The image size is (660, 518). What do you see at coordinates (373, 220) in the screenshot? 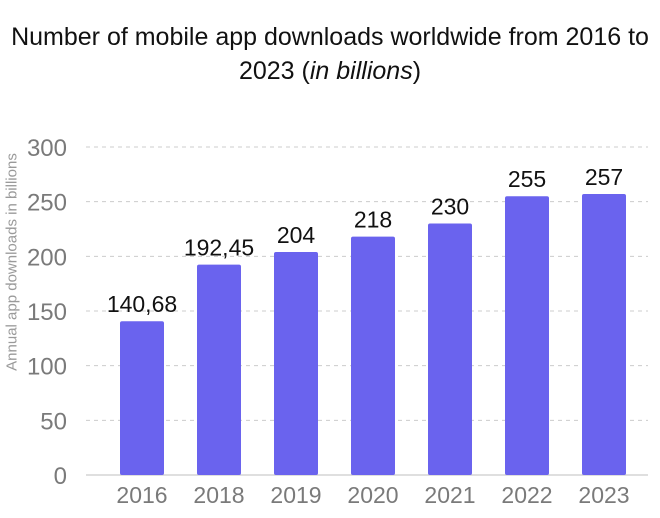
I see `data-label-2020: 218` at bounding box center [373, 220].